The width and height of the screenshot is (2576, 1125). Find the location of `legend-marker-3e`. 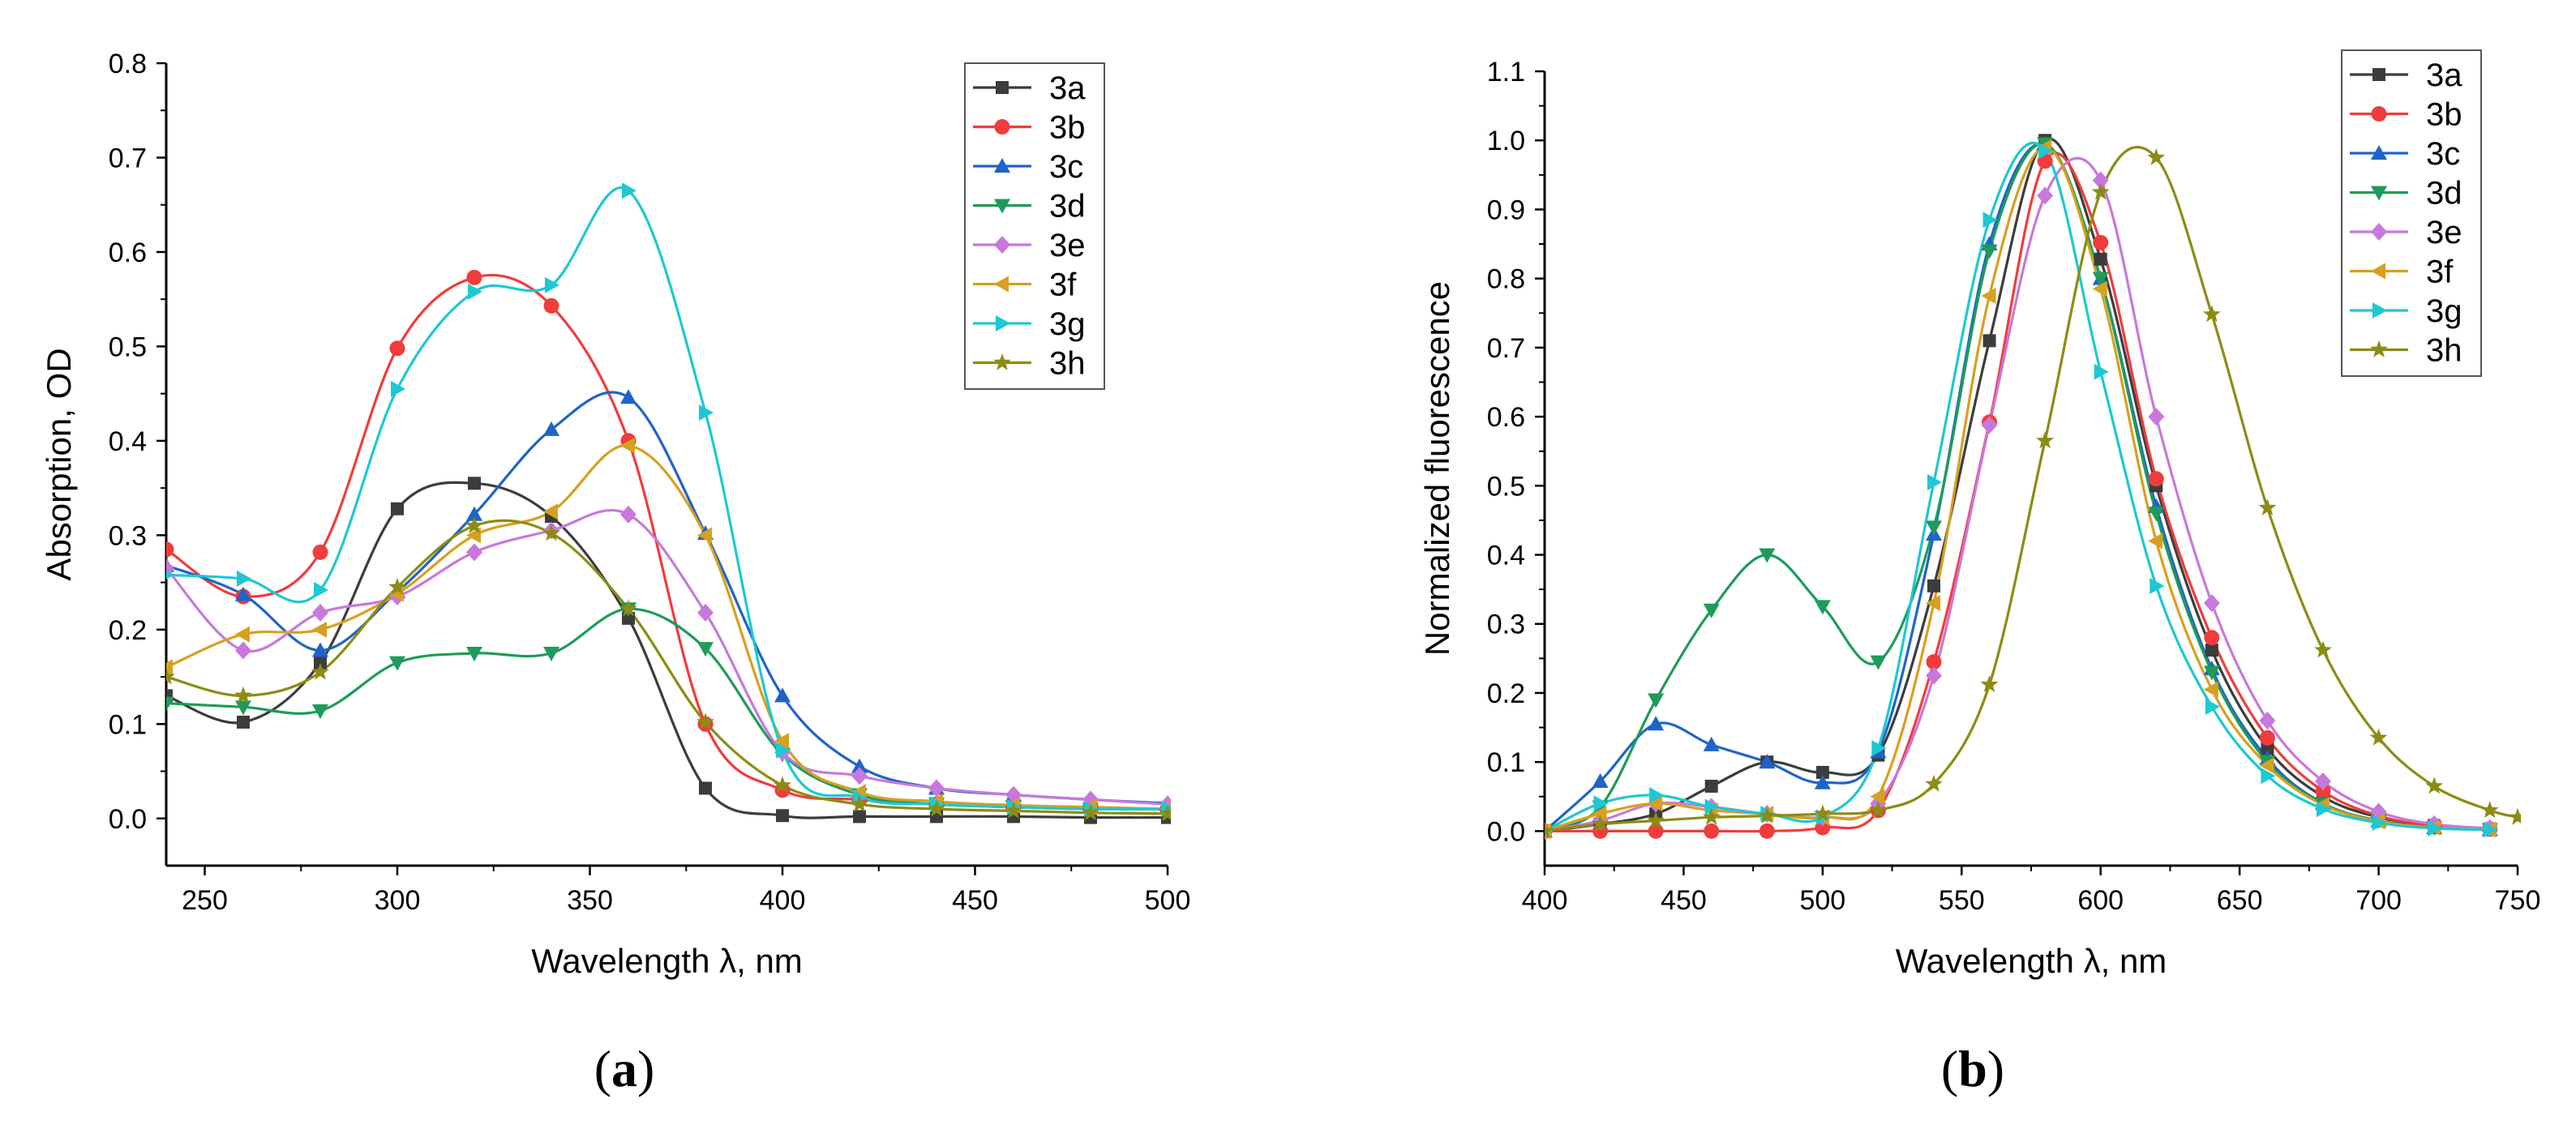

legend-marker-3e is located at coordinates (2379, 232).